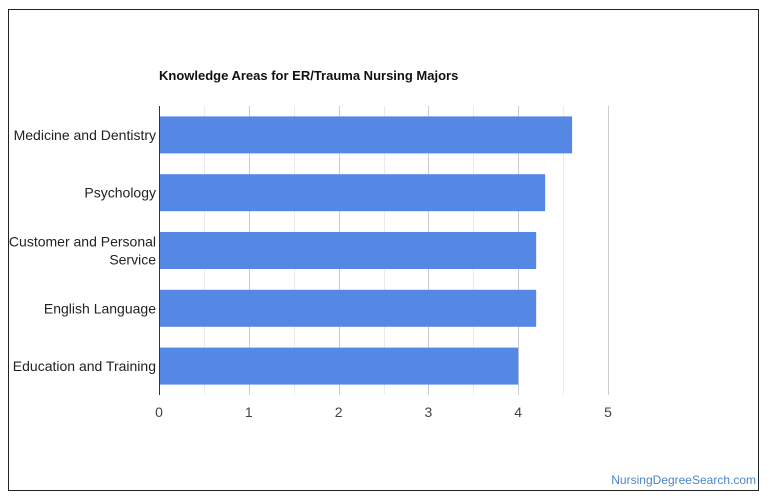 This screenshot has width=770, height=503. What do you see at coordinates (608, 412) in the screenshot?
I see `x-tick-label: 5` at bounding box center [608, 412].